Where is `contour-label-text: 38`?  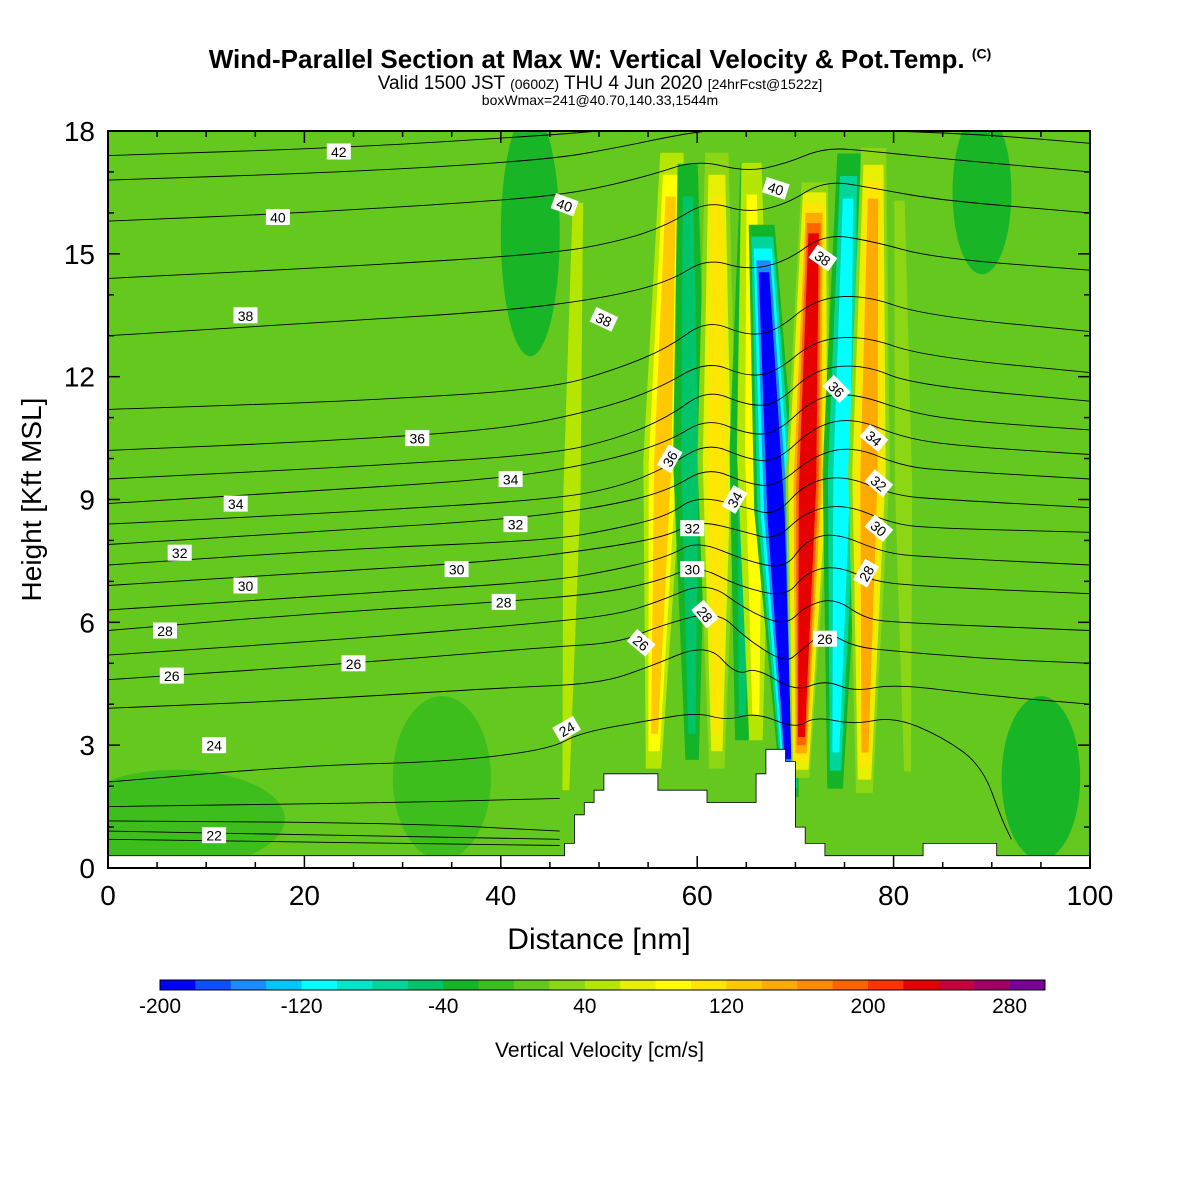 contour-label-text: 38 is located at coordinates (246, 316).